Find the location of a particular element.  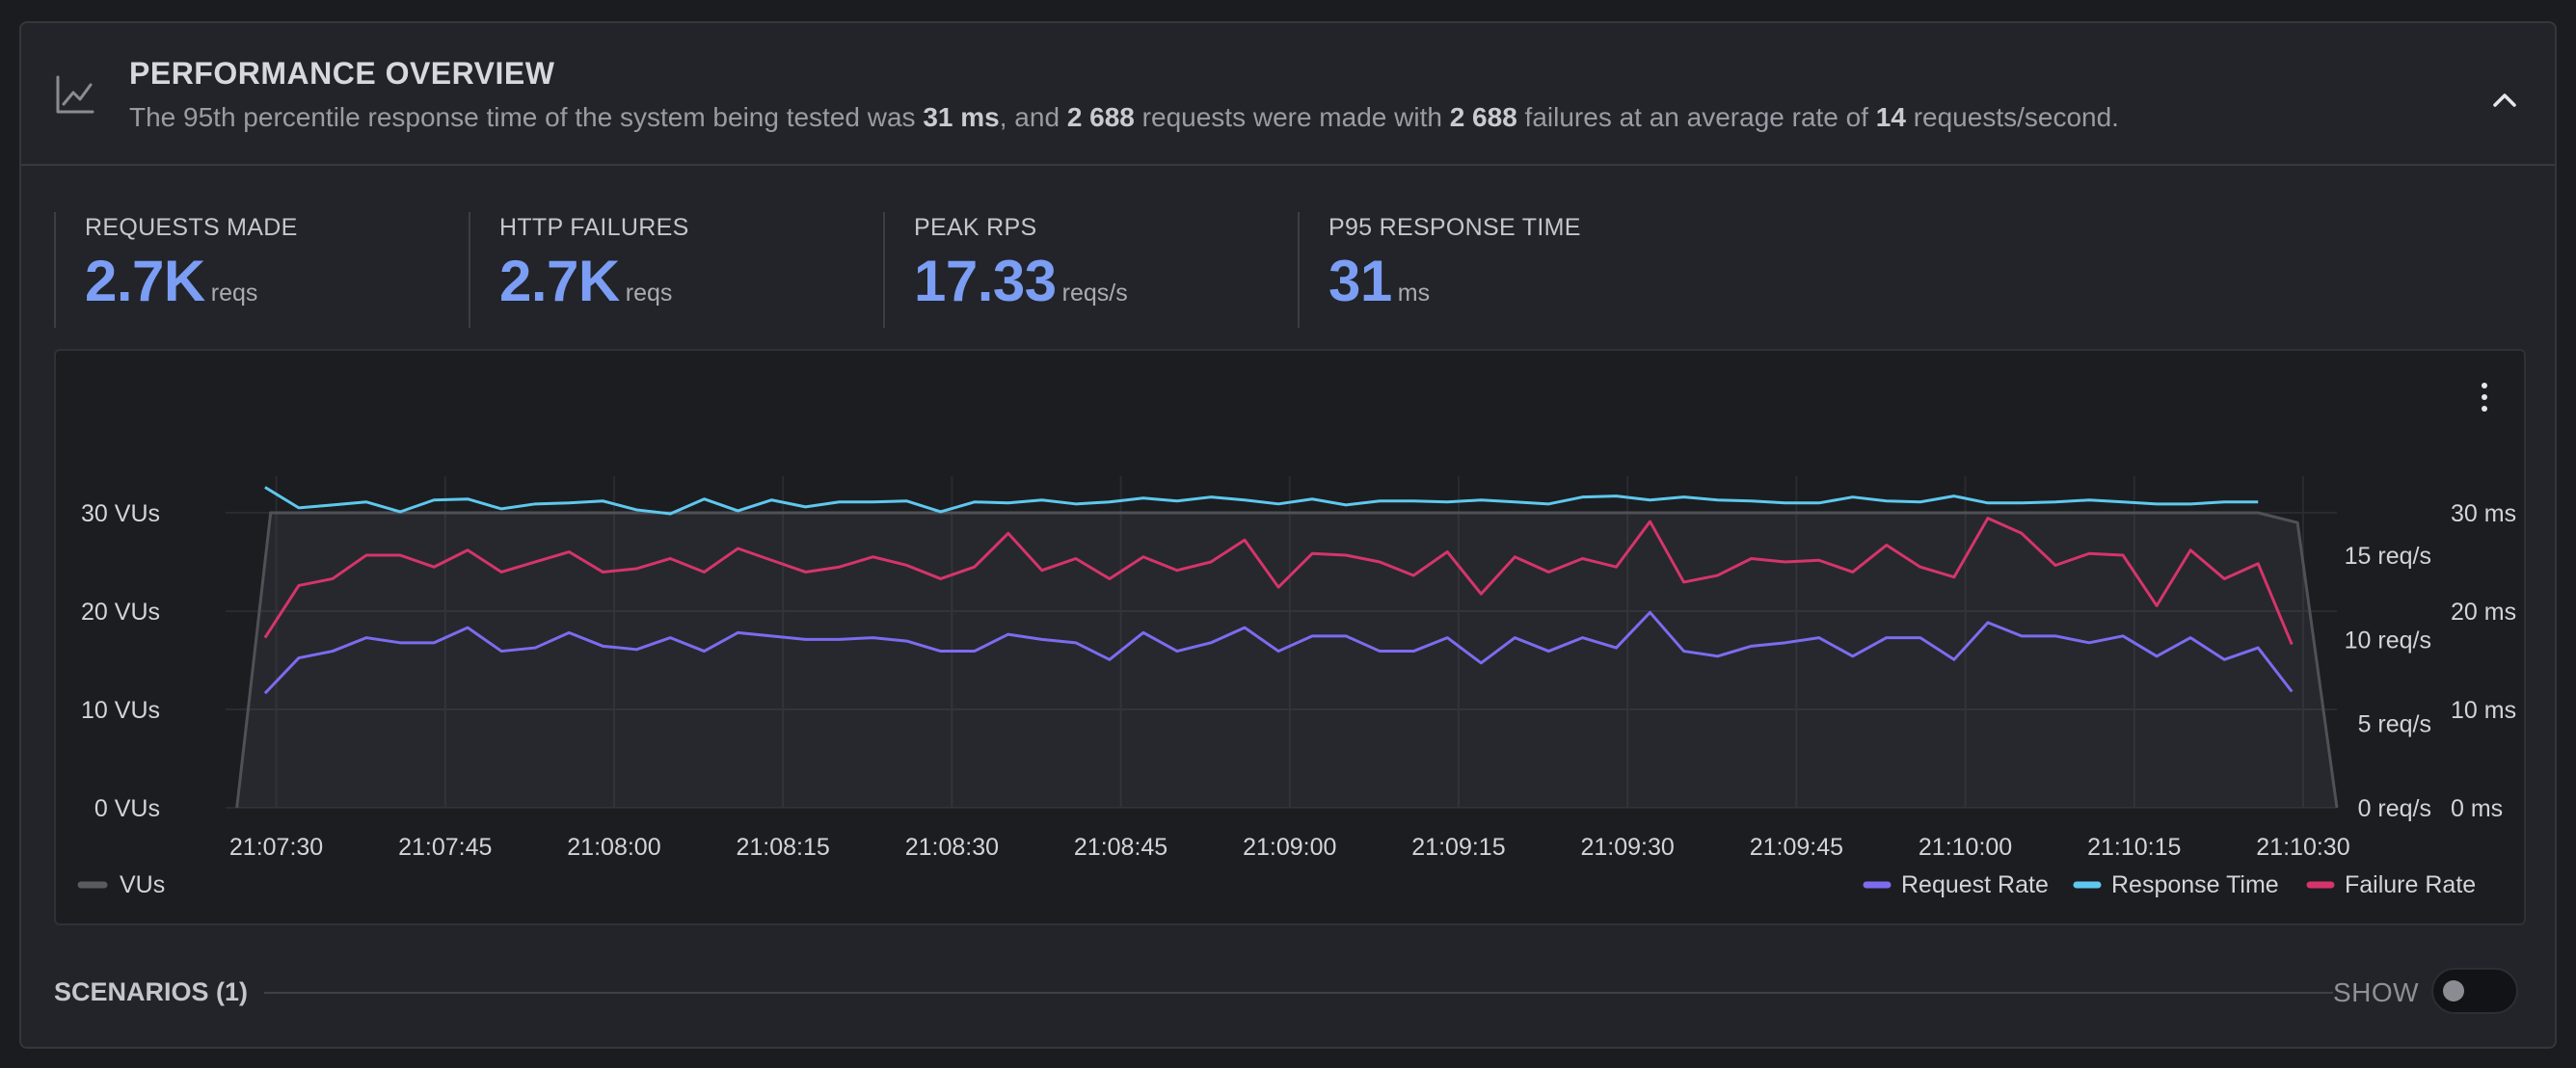

toggle-knob is located at coordinates (2454, 991).